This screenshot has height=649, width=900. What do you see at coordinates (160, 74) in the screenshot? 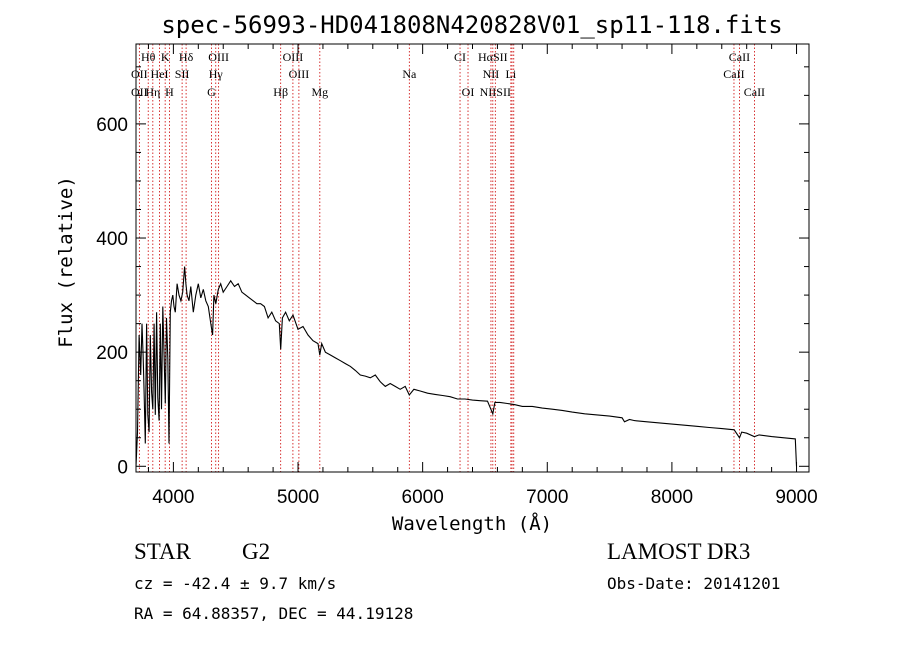
I see `line-label: HeI` at bounding box center [160, 74].